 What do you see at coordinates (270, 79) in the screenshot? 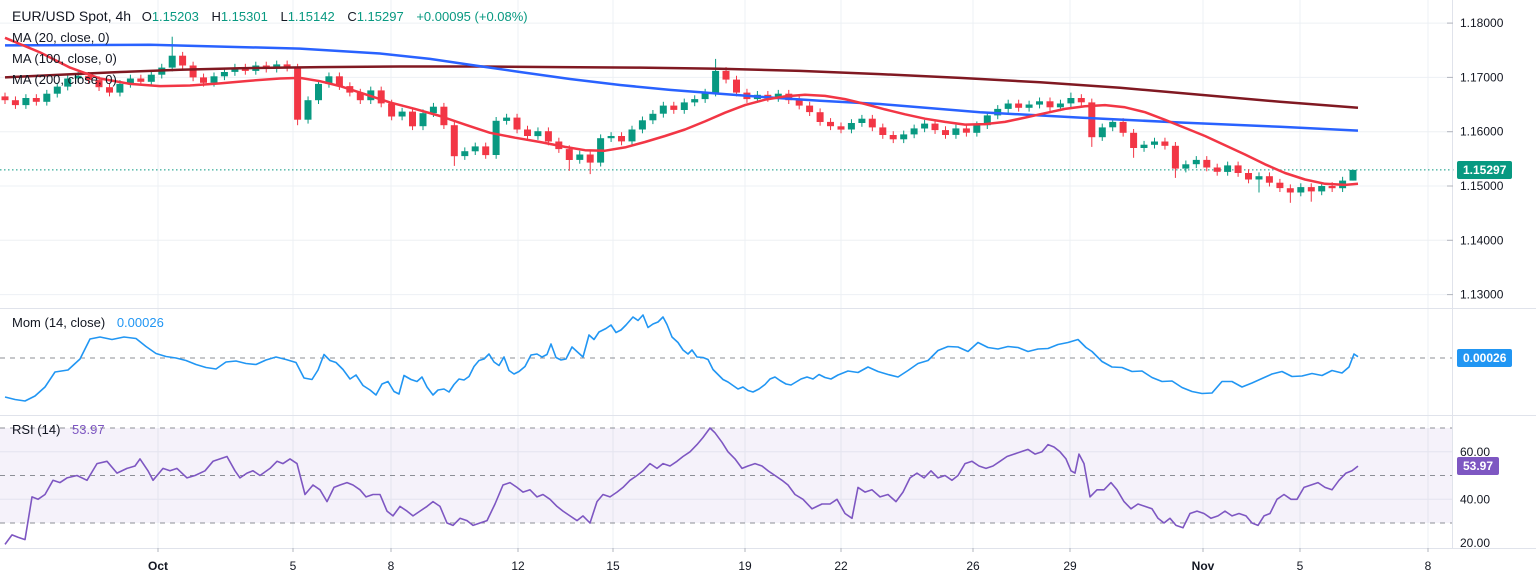
I see `ma200-legend-row: MA (200, close, 0)` at bounding box center [270, 79].